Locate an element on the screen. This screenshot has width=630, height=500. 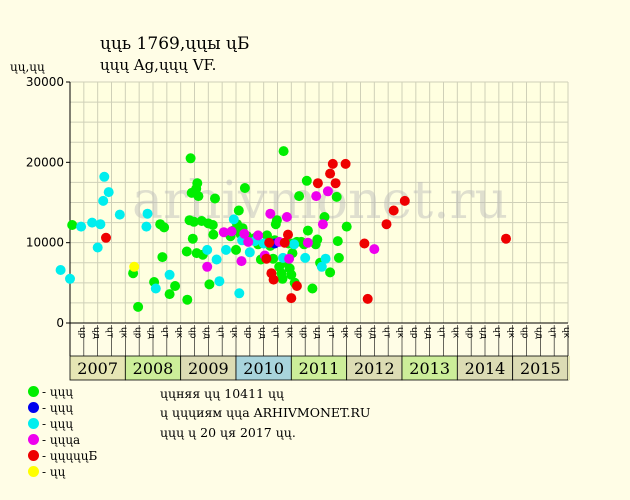
year-label: 2011 is located at coordinates (319, 368).